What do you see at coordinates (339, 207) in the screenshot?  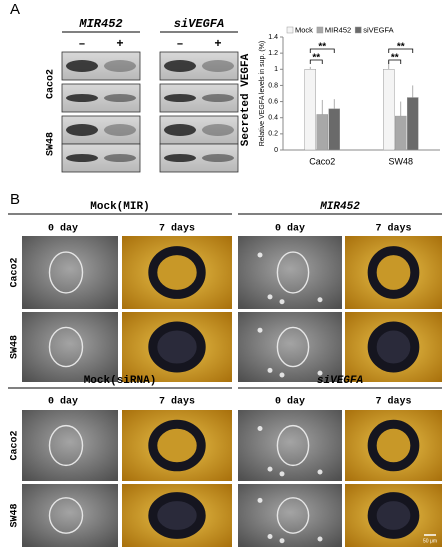 I see `group-title: MIR452` at bounding box center [339, 207].